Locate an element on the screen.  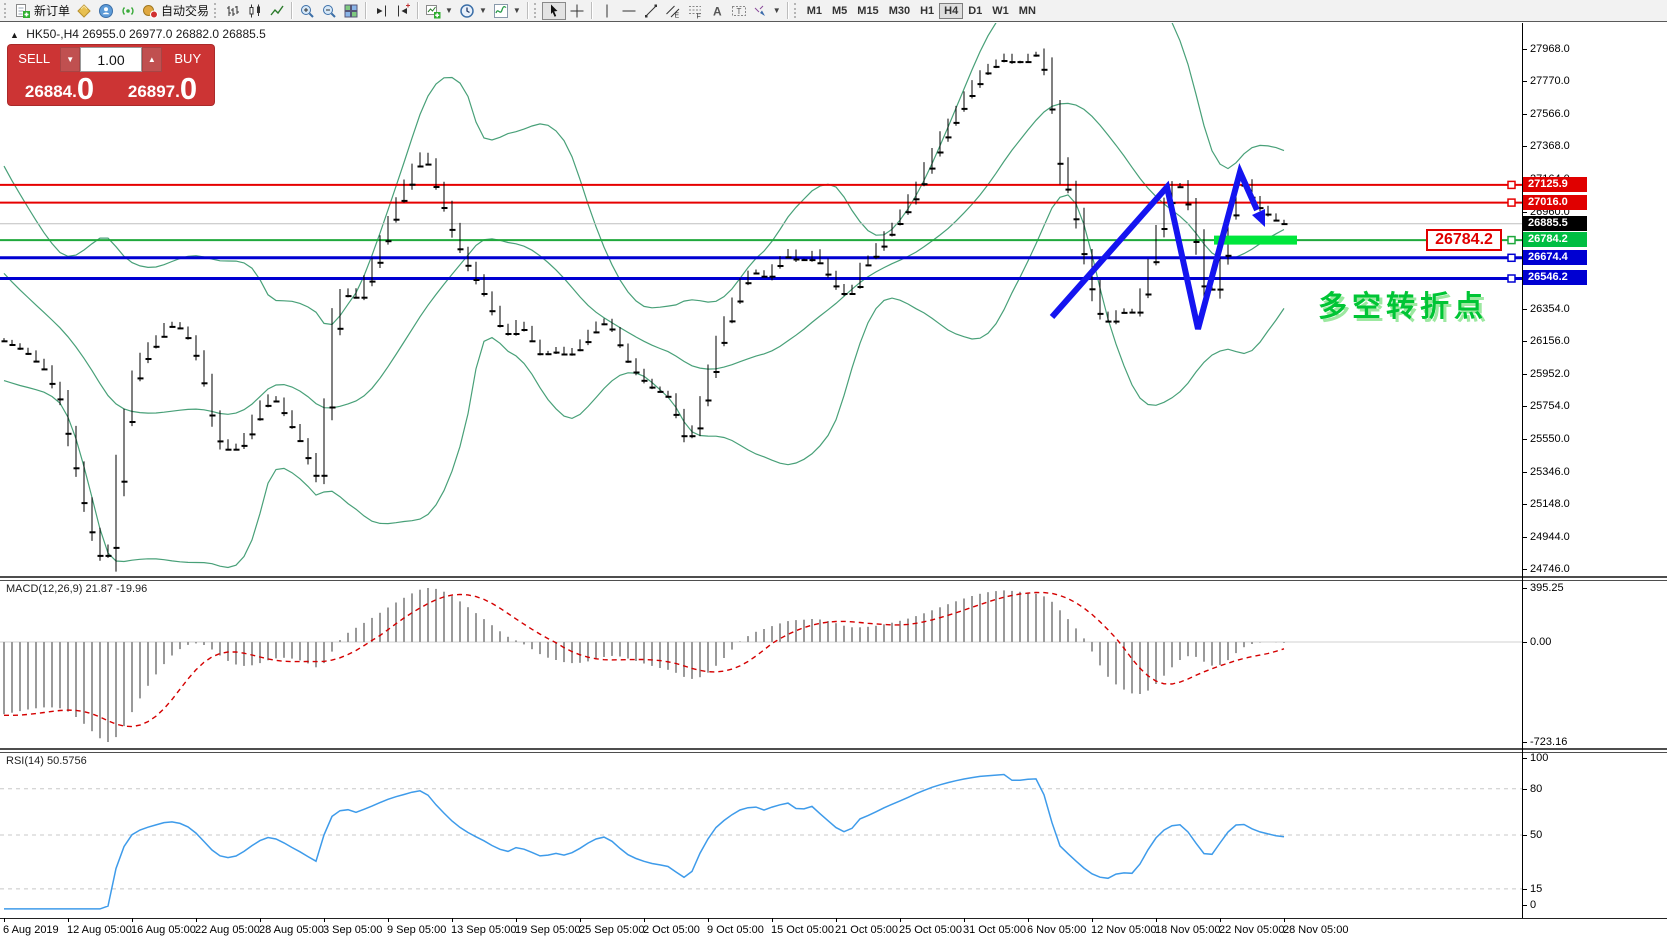
arrows-dropdown: ▼ is located at coordinates (767, 11).